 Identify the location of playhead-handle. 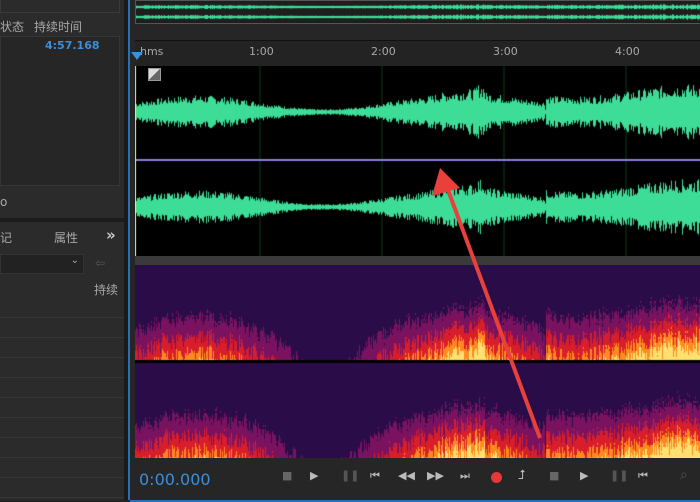
(137, 59).